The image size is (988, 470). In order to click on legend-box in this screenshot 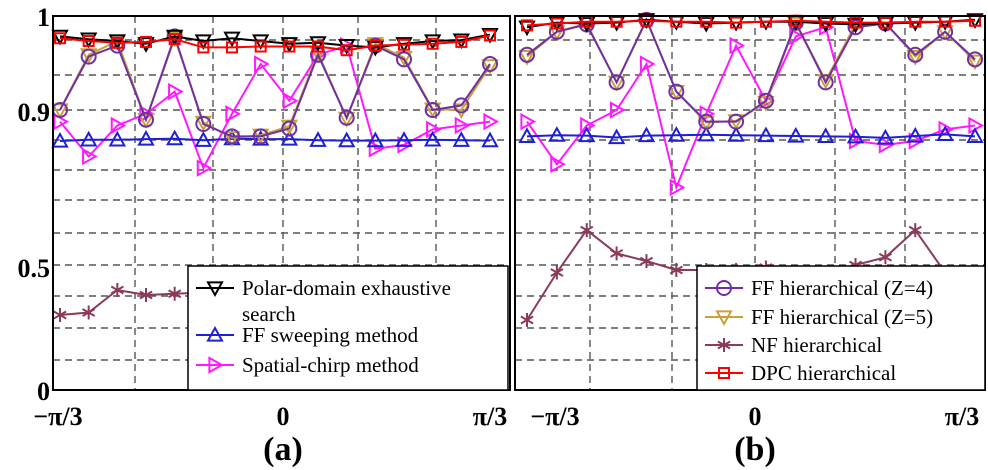, I will do `click(348, 328)`.